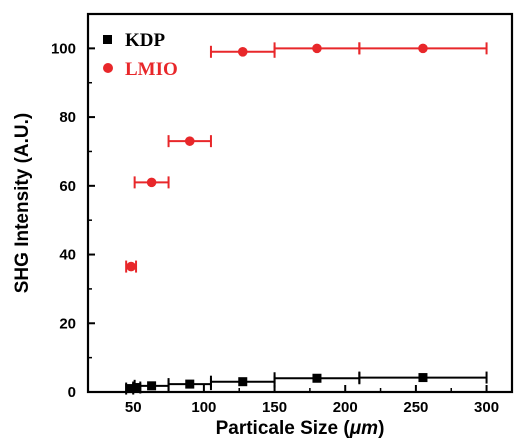  What do you see at coordinates (133, 407) in the screenshot?
I see `x-tick-label: 50` at bounding box center [133, 407].